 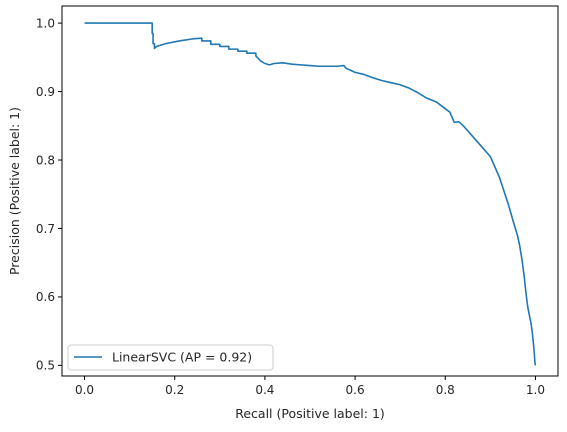 I want to click on legend: LinearSVC (AP = 0.92), so click(x=170, y=357).